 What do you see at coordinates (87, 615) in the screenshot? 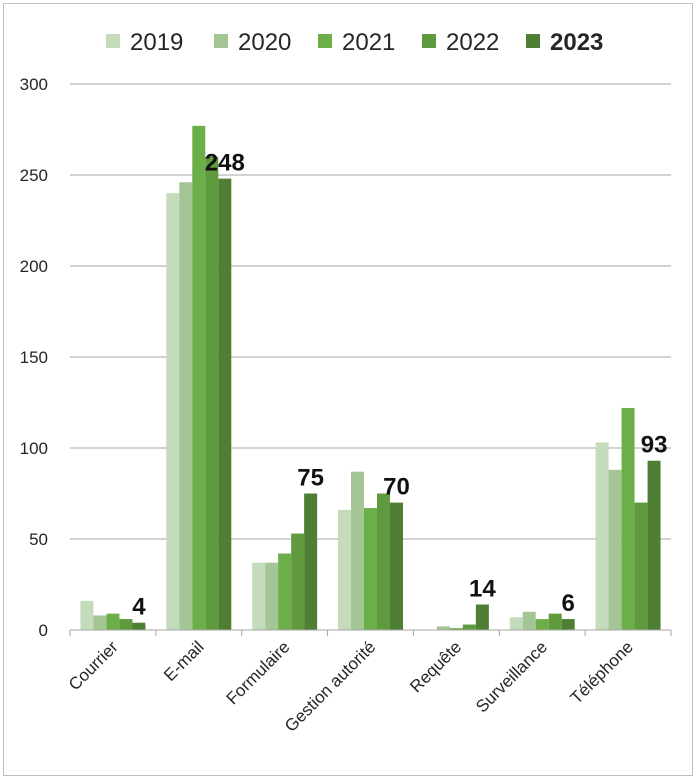
I see `bar-courrier-2019` at bounding box center [87, 615].